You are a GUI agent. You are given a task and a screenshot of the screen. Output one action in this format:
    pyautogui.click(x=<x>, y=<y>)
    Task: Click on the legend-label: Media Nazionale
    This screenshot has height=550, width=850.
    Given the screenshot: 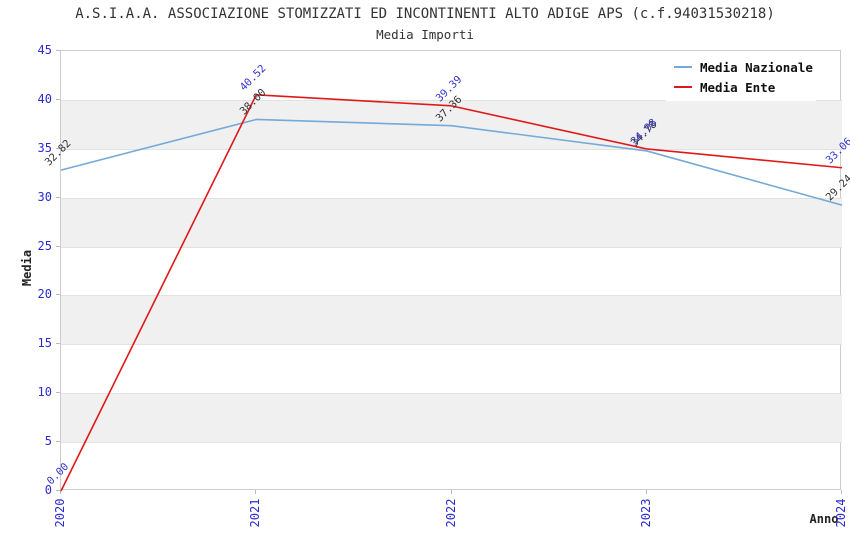 What is the action you would take?
    pyautogui.click(x=756, y=67)
    